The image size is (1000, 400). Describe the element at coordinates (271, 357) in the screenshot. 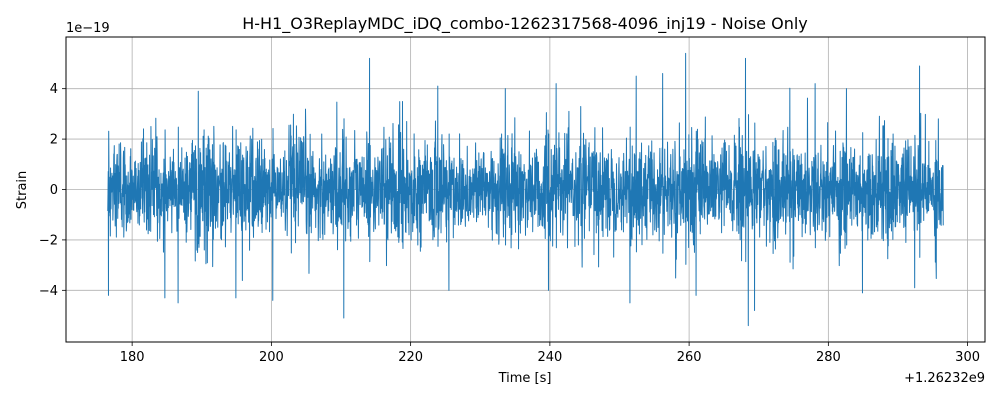

I see `x-tick-label: 200` at that location.